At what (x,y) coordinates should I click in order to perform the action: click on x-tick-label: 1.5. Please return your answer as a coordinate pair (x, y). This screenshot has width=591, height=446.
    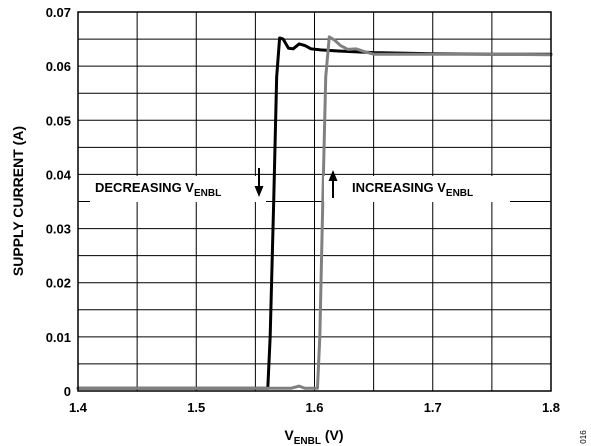
    Looking at the image, I should click on (196, 407).